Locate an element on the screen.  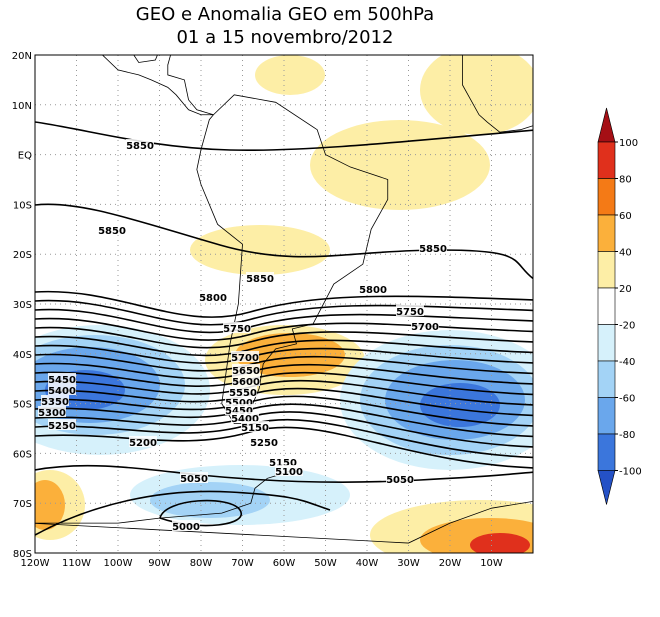
contour-label: 5000 is located at coordinates (186, 527).